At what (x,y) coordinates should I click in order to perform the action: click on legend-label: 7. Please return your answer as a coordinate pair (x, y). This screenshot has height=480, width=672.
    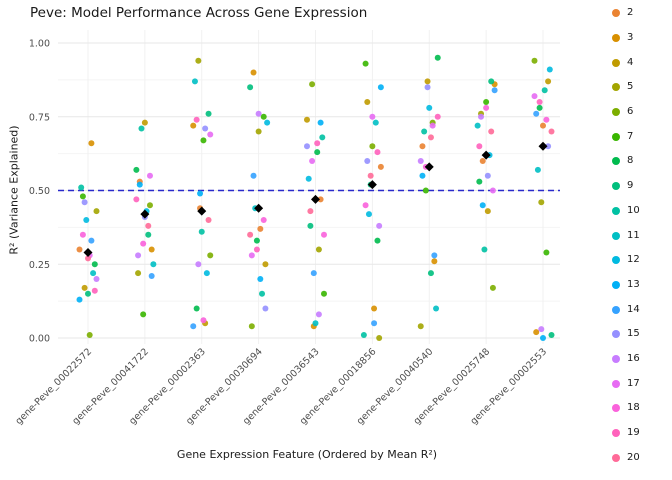
    Looking at the image, I should click on (630, 136).